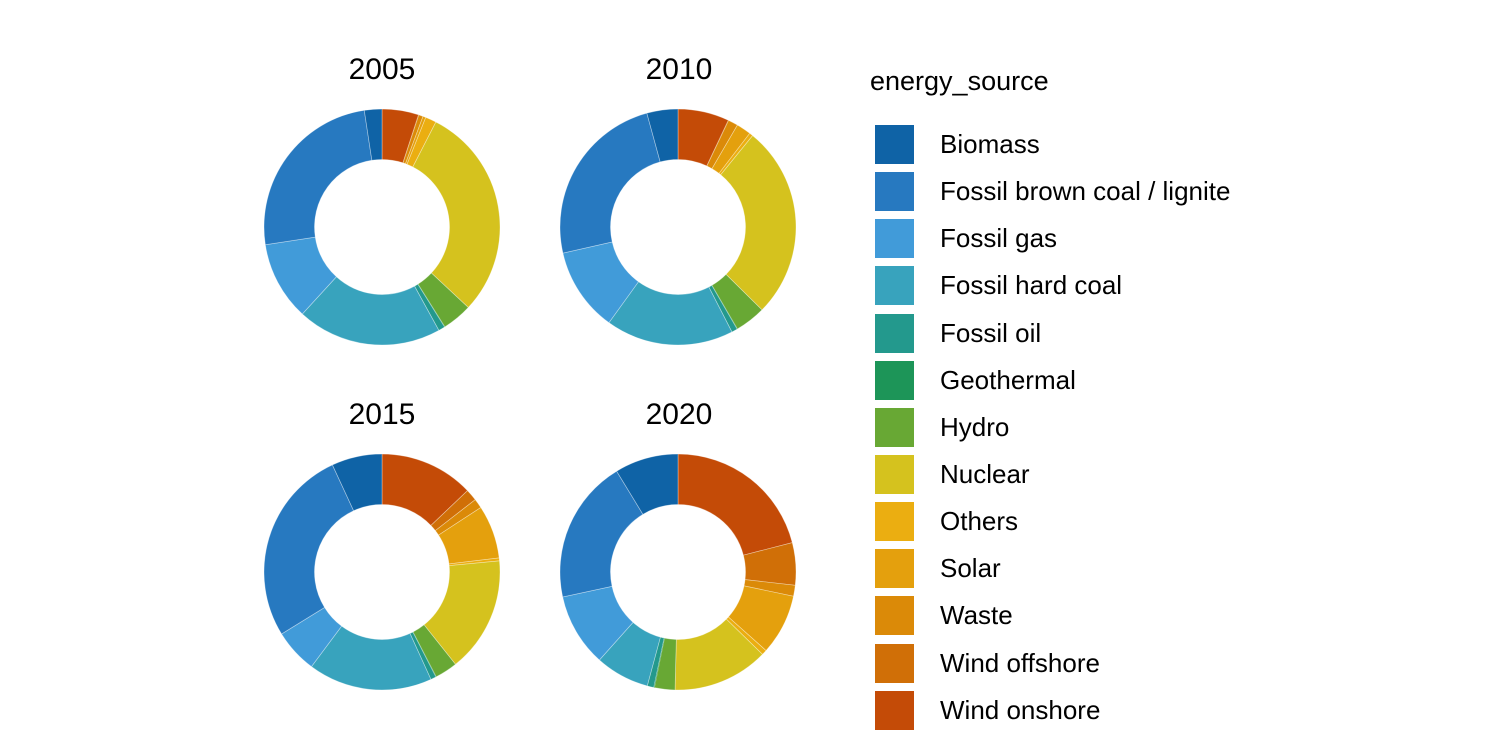 Image resolution: width=1500 pixels, height=750 pixels. I want to click on legend-label: Wind offshore, so click(1020, 662).